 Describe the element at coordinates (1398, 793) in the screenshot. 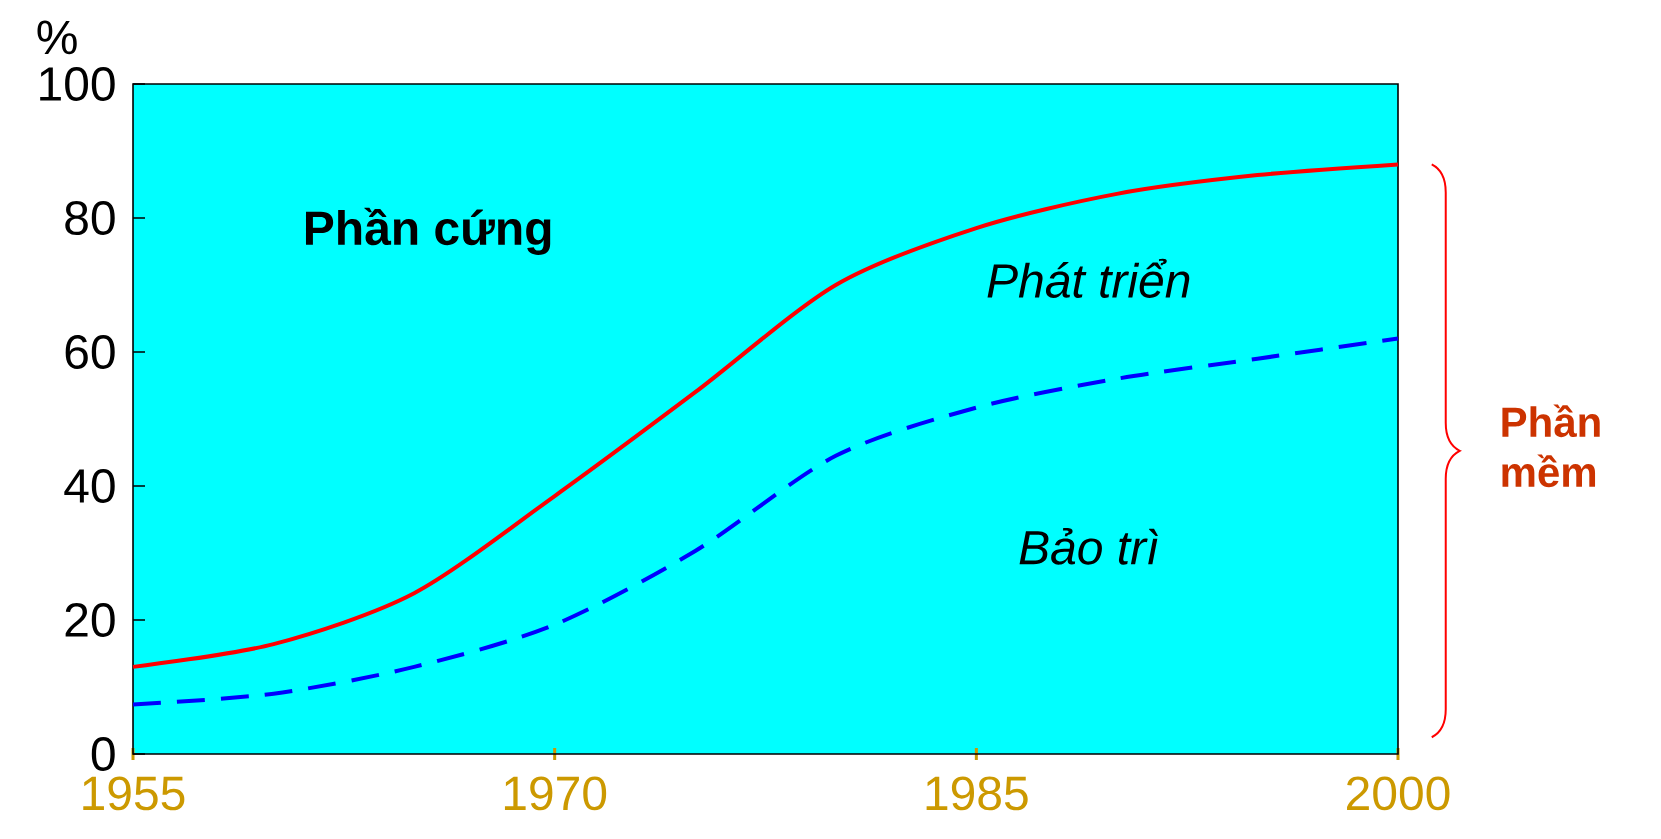

I see `x-tick-label: 2000` at that location.